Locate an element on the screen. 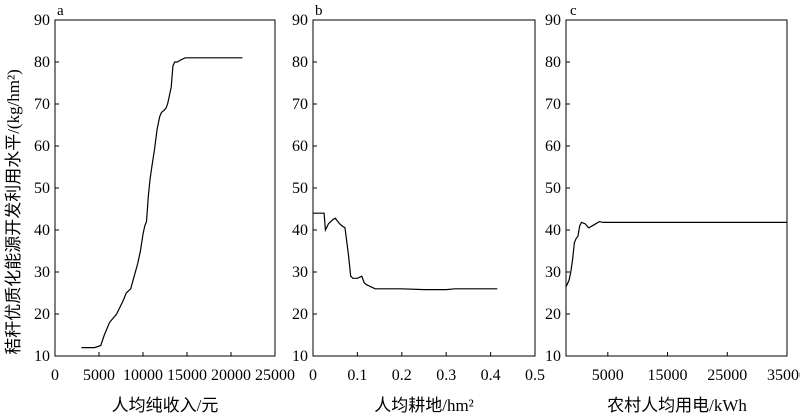  x-tick-label: 35000 is located at coordinates (783, 375).